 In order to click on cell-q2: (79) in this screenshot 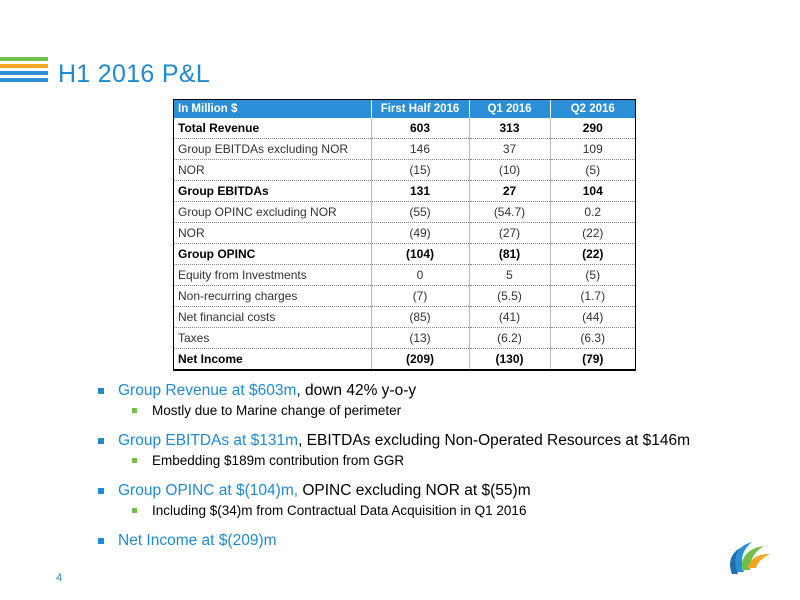, I will do `click(592, 359)`.